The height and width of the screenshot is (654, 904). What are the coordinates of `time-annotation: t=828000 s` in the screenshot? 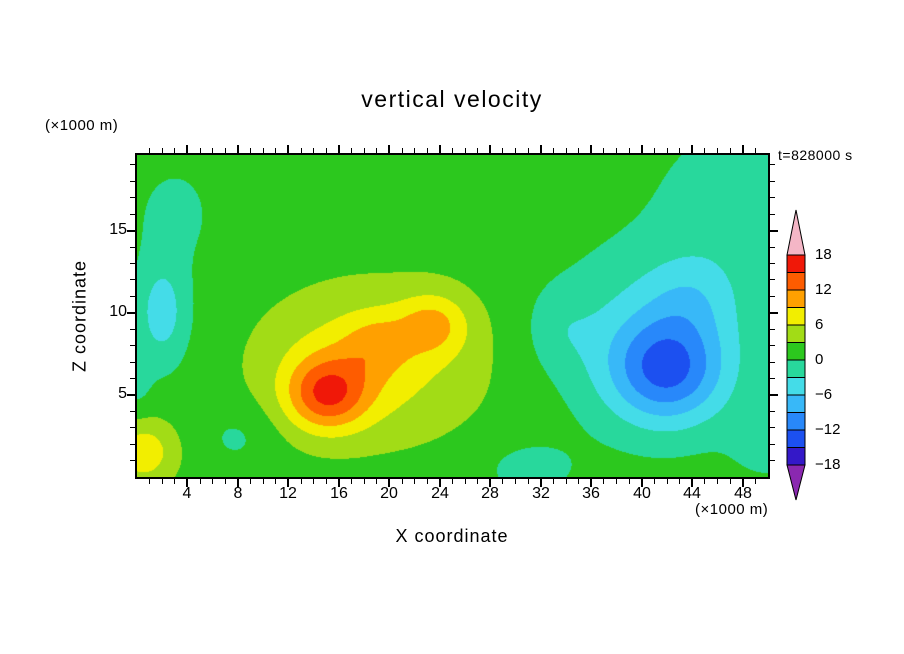 It's located at (815, 155).